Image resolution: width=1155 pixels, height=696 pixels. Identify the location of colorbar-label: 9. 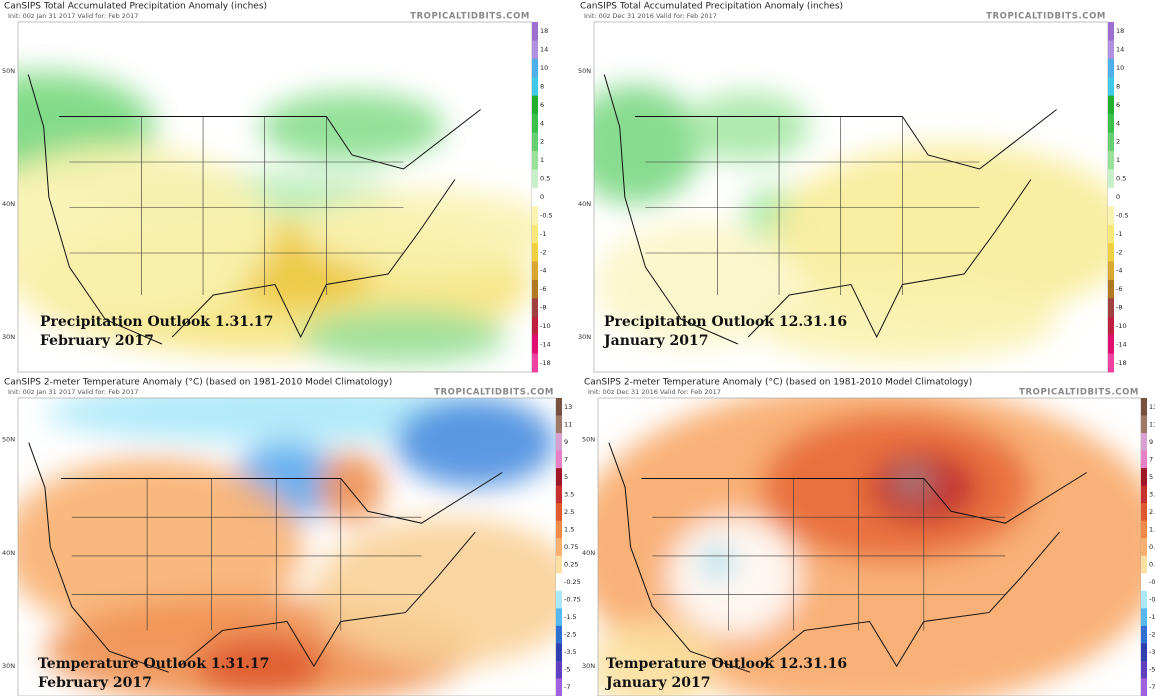
(1151, 442).